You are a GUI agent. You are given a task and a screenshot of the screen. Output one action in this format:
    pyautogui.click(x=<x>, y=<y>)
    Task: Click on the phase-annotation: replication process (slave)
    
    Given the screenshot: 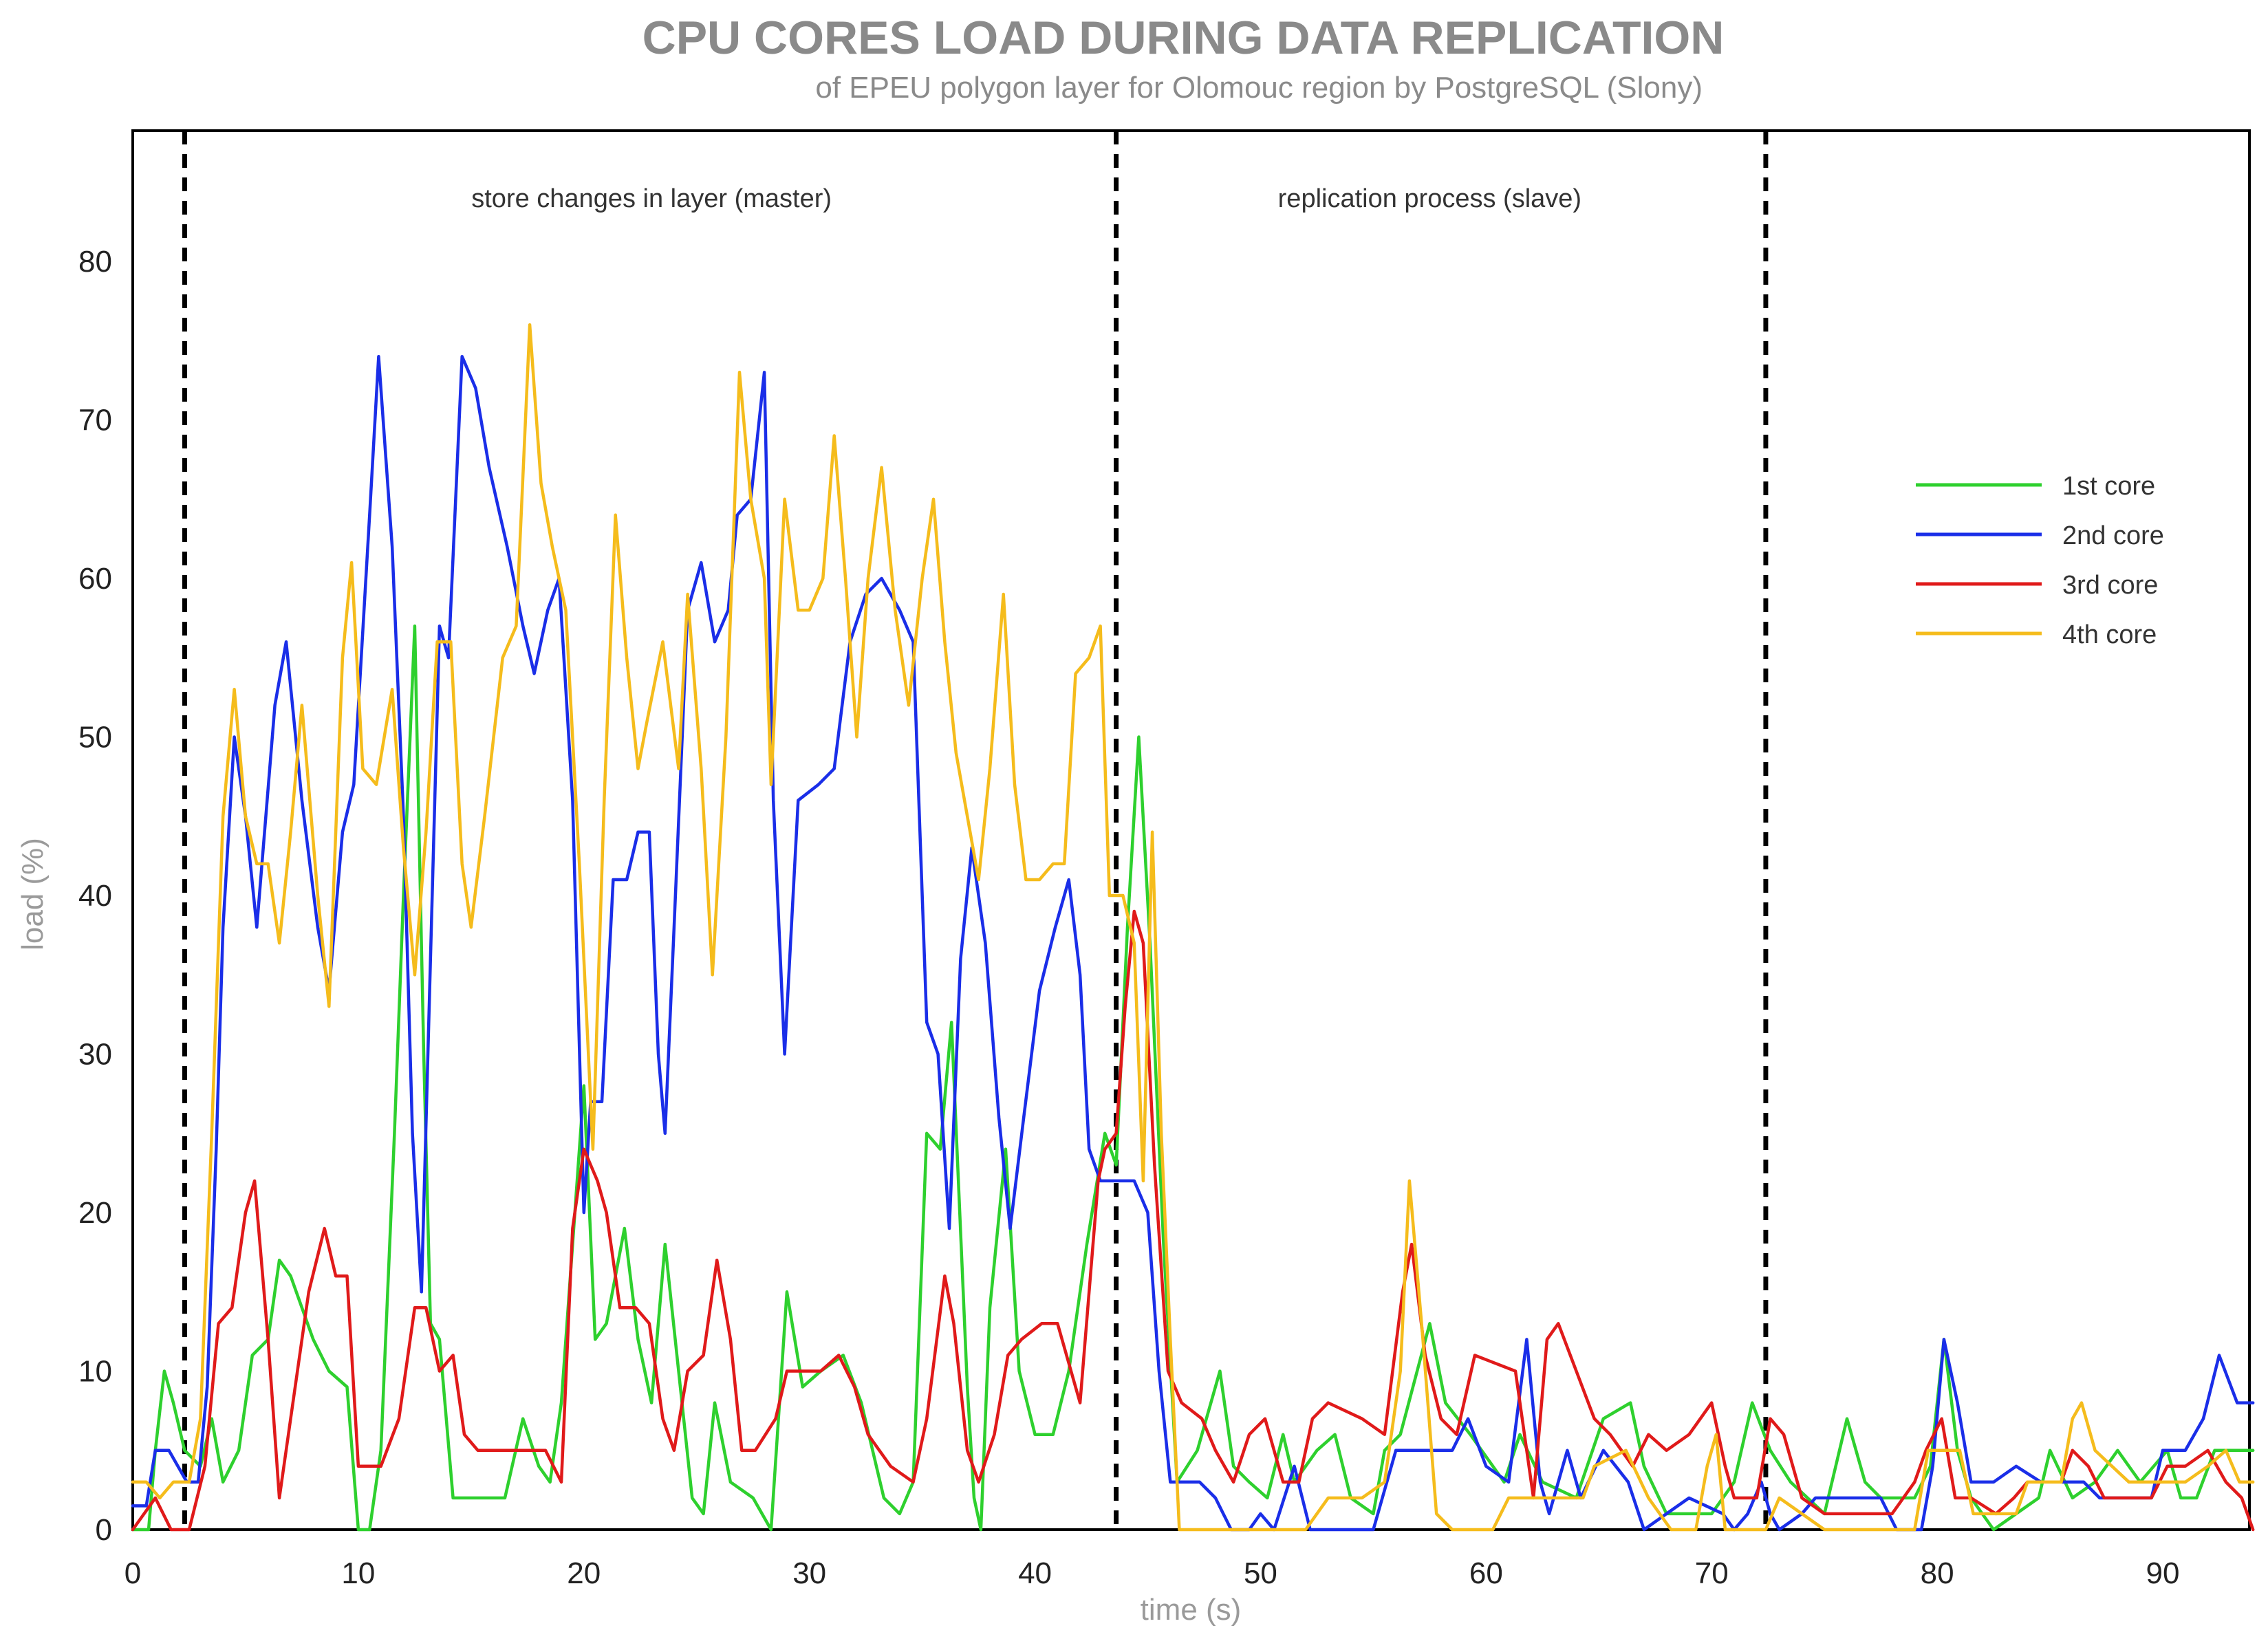 What is the action you would take?
    pyautogui.click(x=1429, y=198)
    